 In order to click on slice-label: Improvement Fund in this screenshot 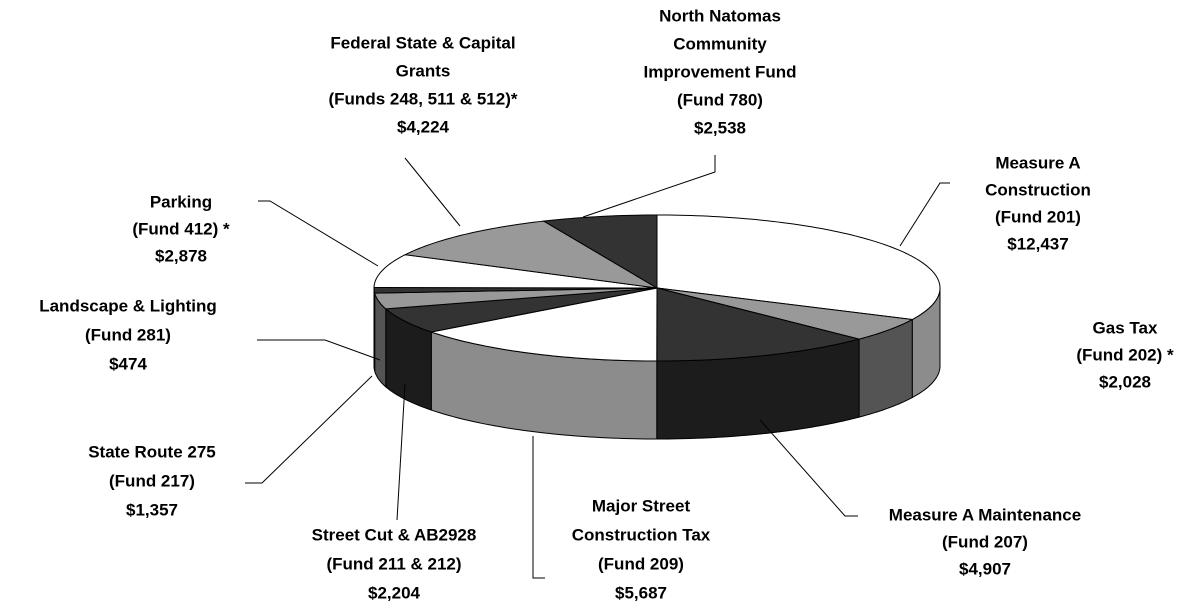, I will do `click(719, 71)`.